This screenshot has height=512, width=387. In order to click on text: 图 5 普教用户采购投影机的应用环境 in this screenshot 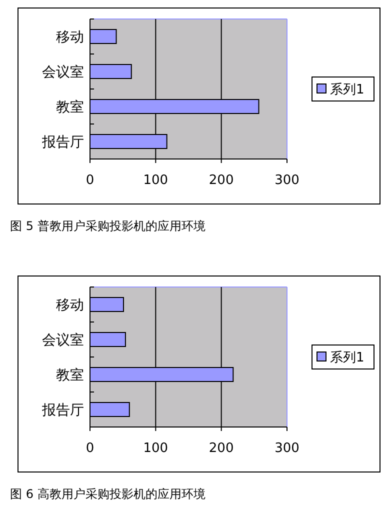, I will do `click(108, 226)`.